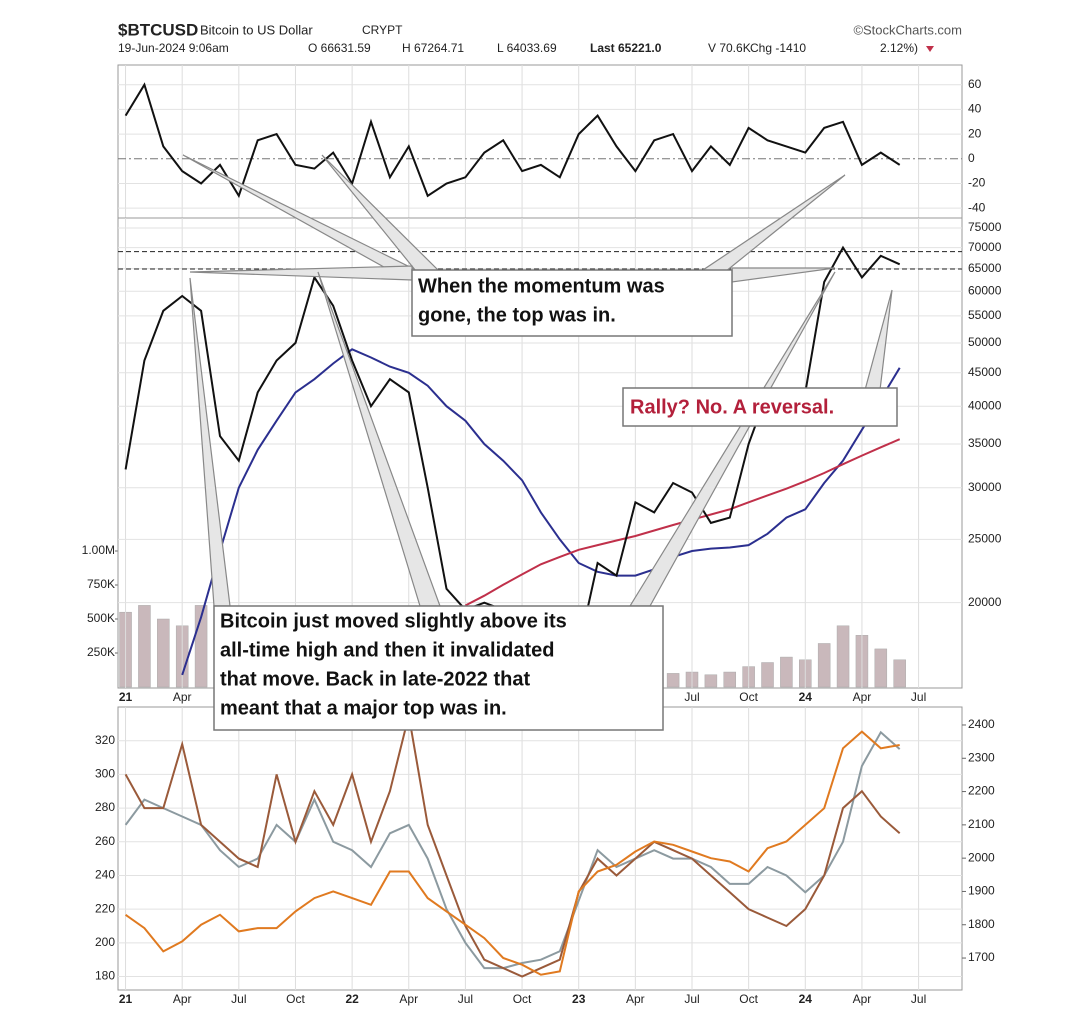  I want to click on y-tick-label: 65000, so click(985, 268).